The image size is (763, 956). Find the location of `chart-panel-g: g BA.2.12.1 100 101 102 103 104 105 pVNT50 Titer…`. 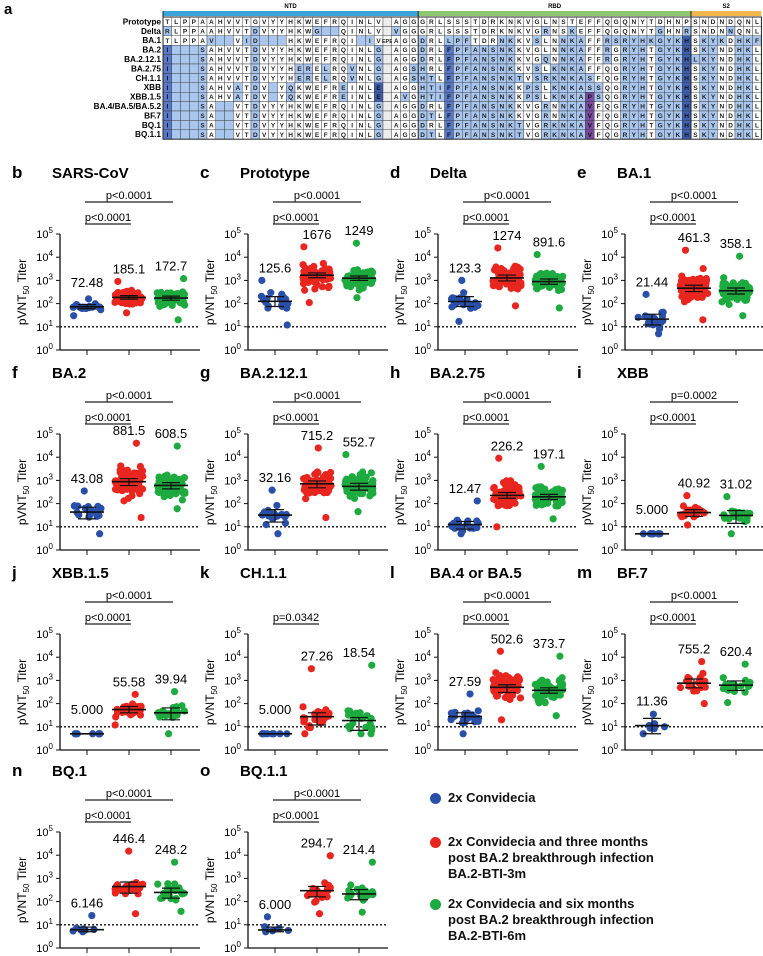

chart-panel-g: g BA.2.12.1 100 101 102 103 104 105 pVNT50 Titer… is located at coordinates (294, 460).